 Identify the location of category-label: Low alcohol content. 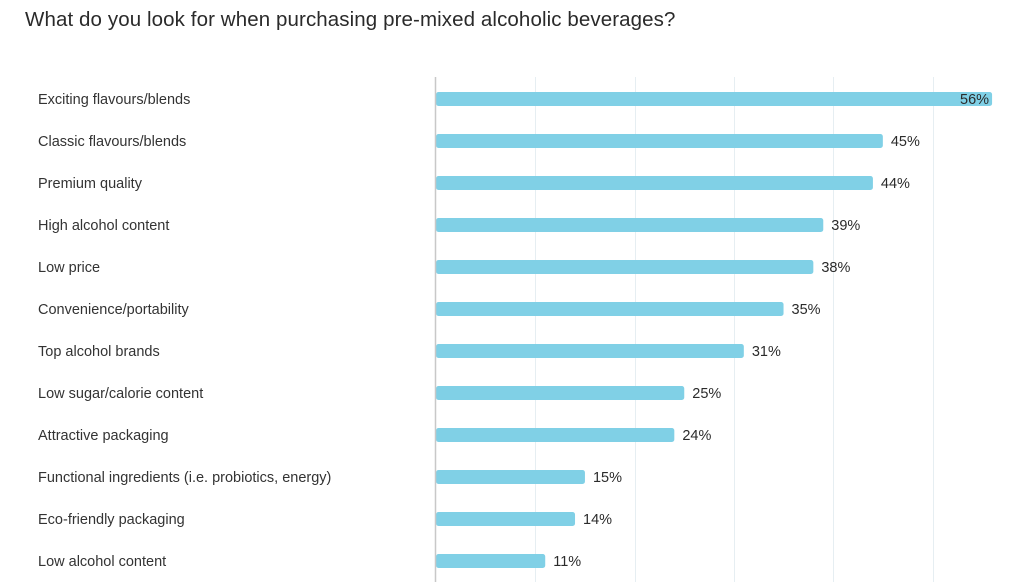
(102, 562).